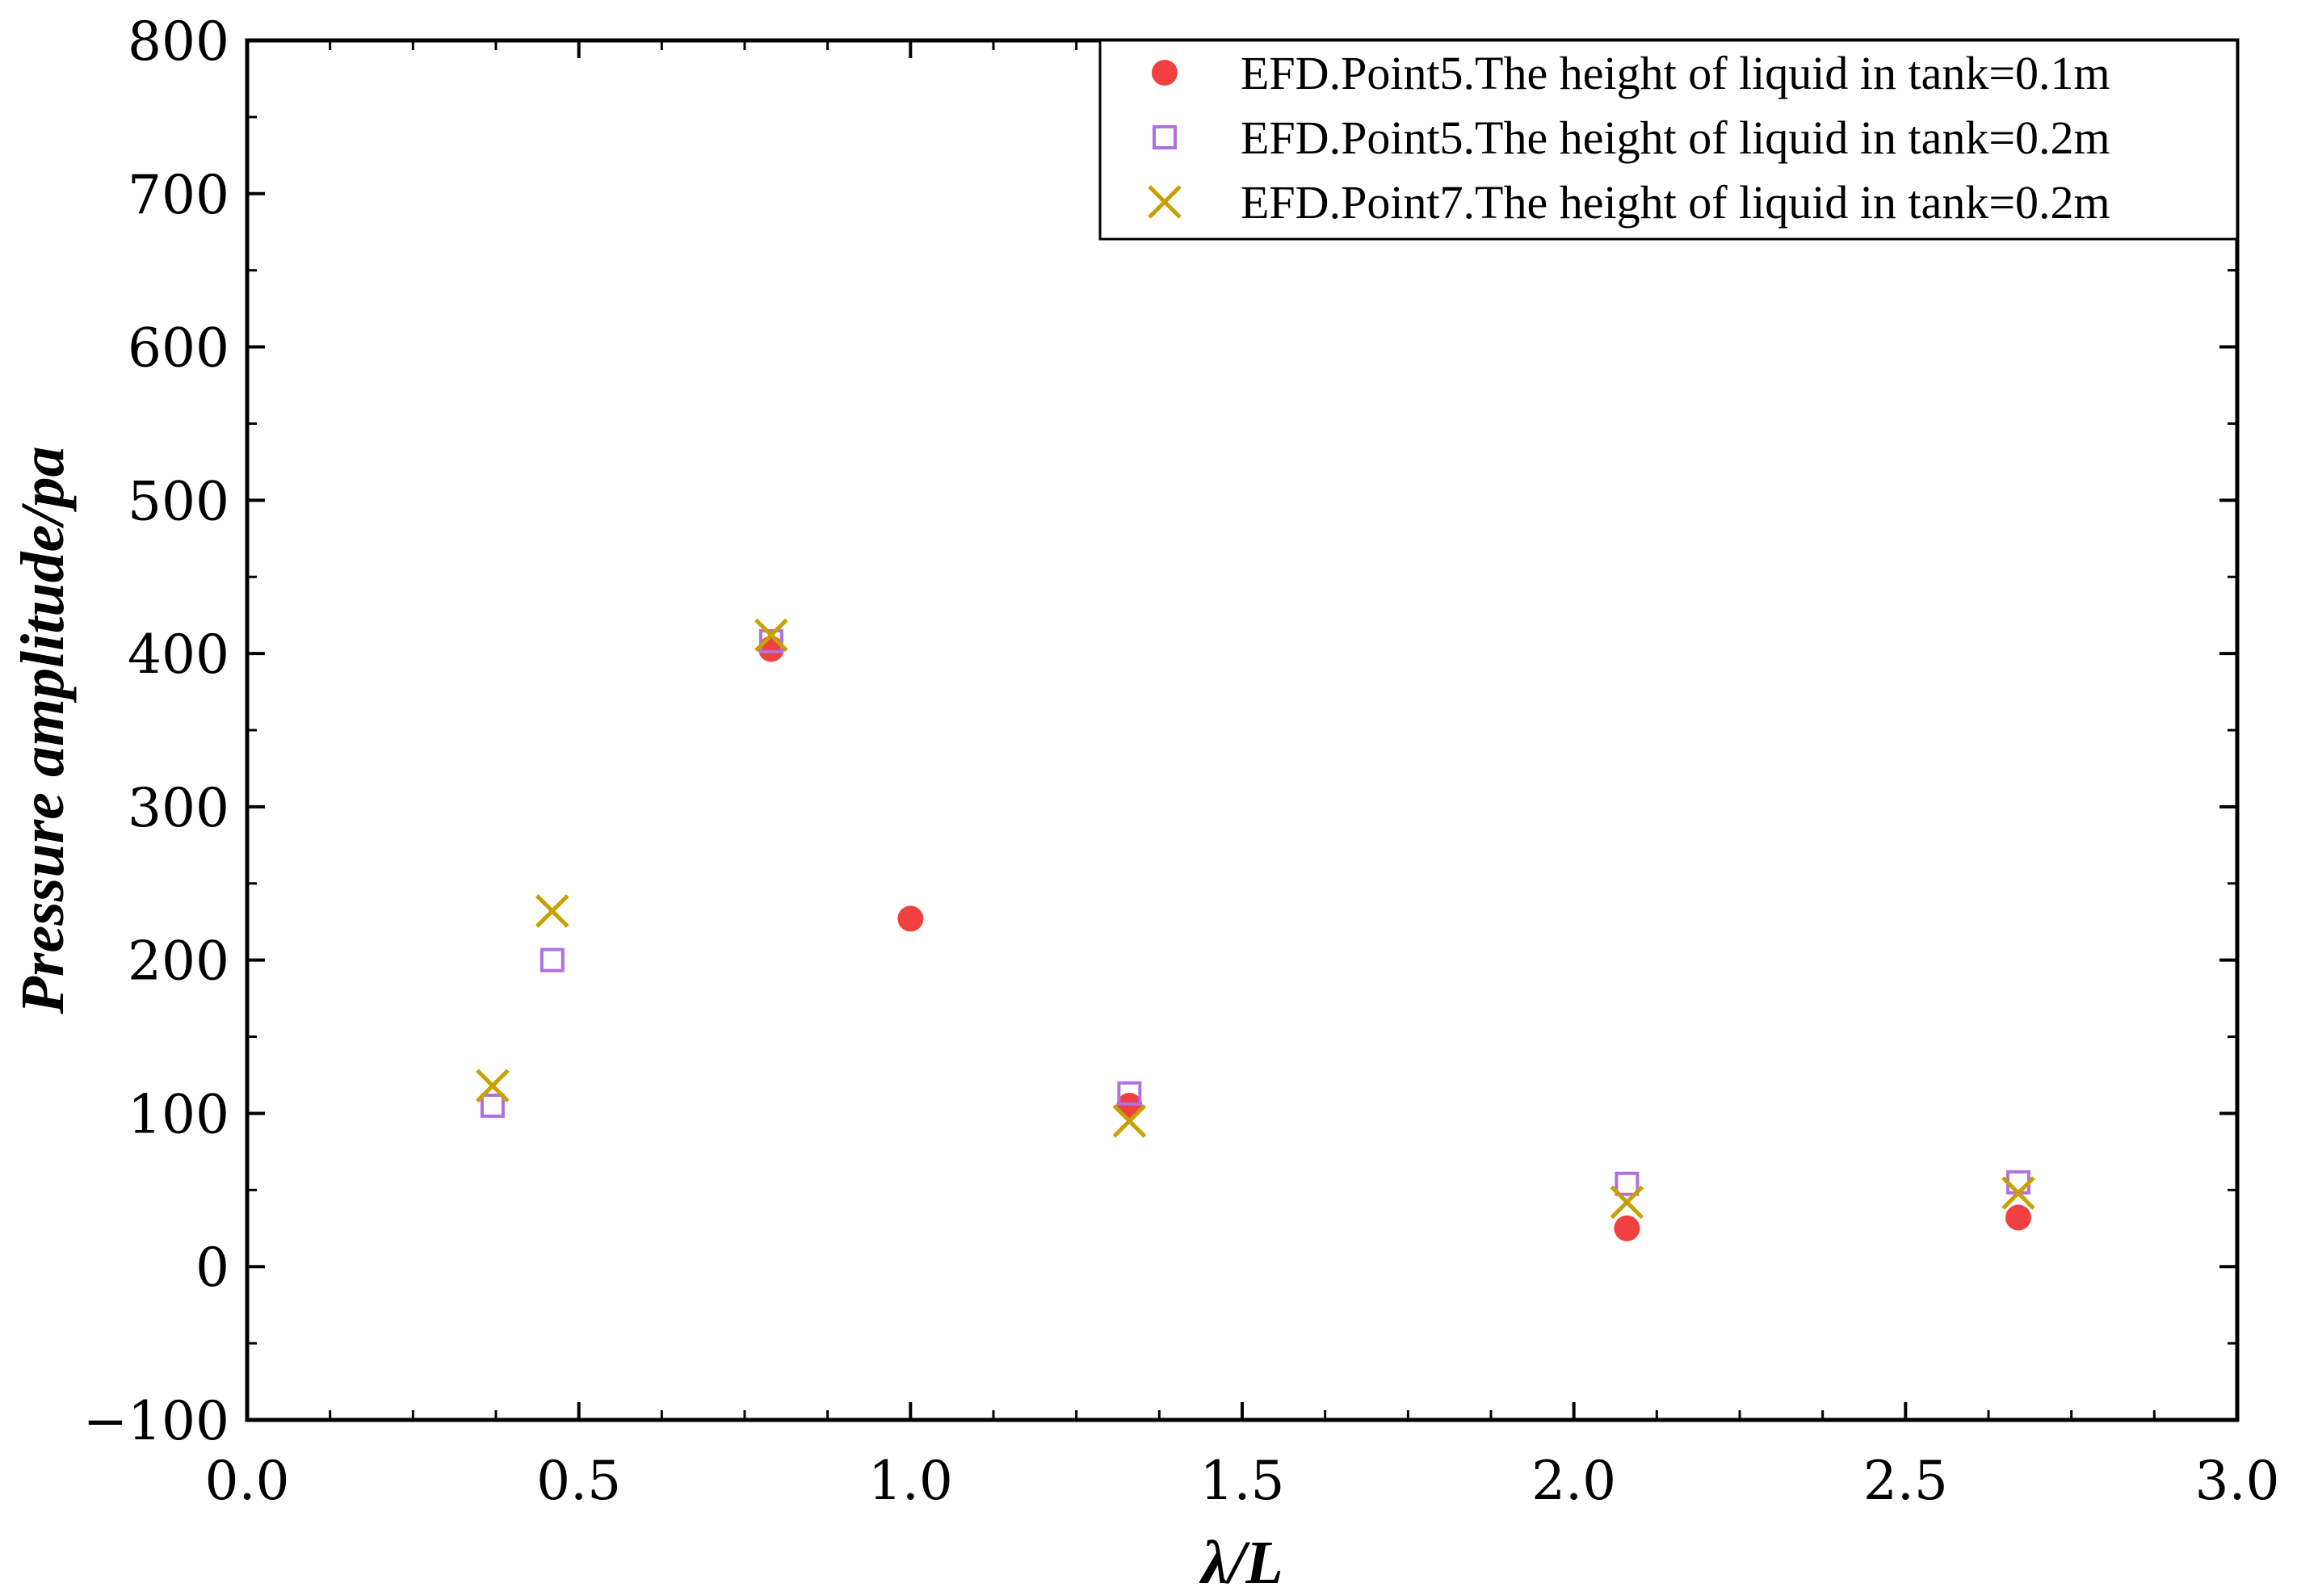 This screenshot has width=2297, height=1596. Describe the element at coordinates (212, 1268) in the screenshot. I see `y-tick-label: 0` at that location.